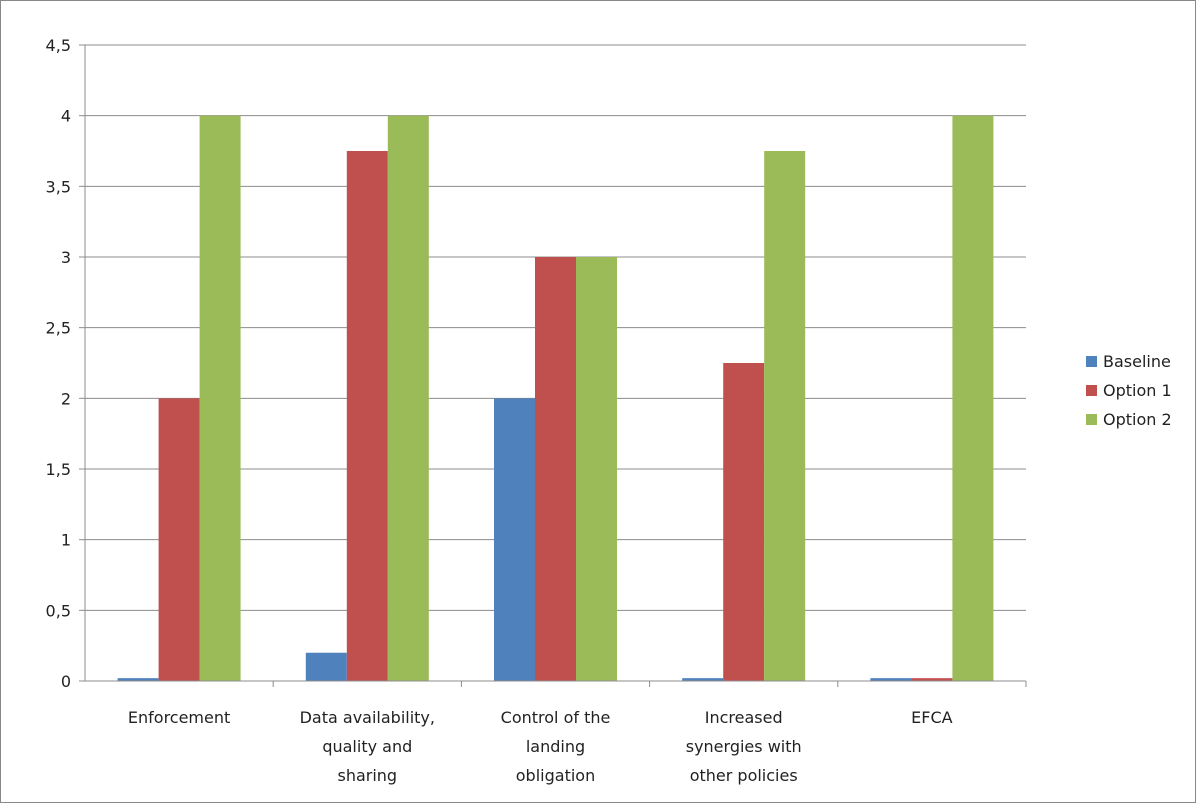 Image resolution: width=1196 pixels, height=804 pixels. I want to click on x-category-label: Control of the landing obligation, so click(556, 746).